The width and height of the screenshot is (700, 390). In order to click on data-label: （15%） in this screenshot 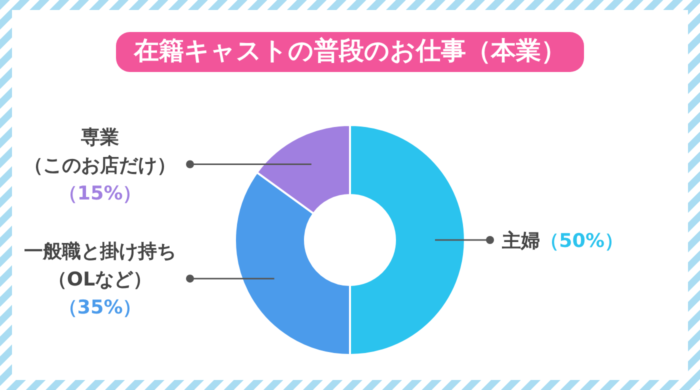, I will do `click(100, 193)`.